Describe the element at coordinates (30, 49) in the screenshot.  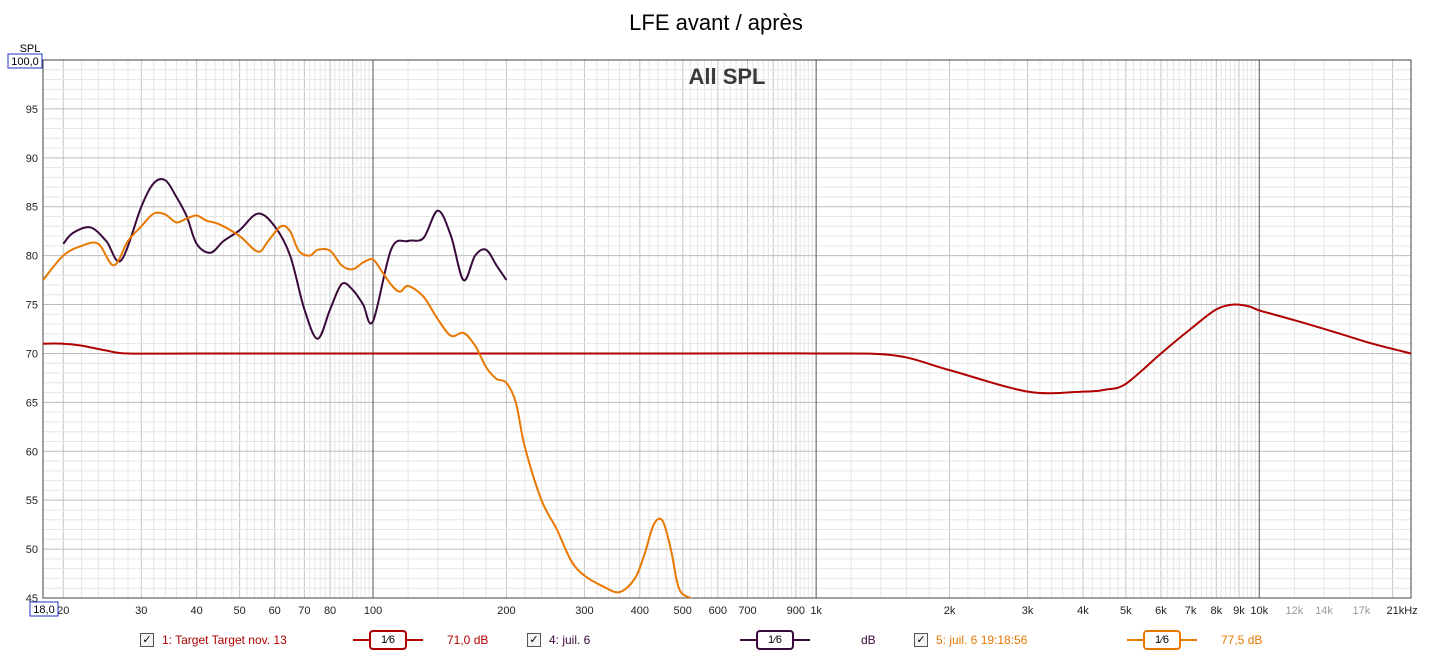
I see `y-unit-label: SPL` at that location.